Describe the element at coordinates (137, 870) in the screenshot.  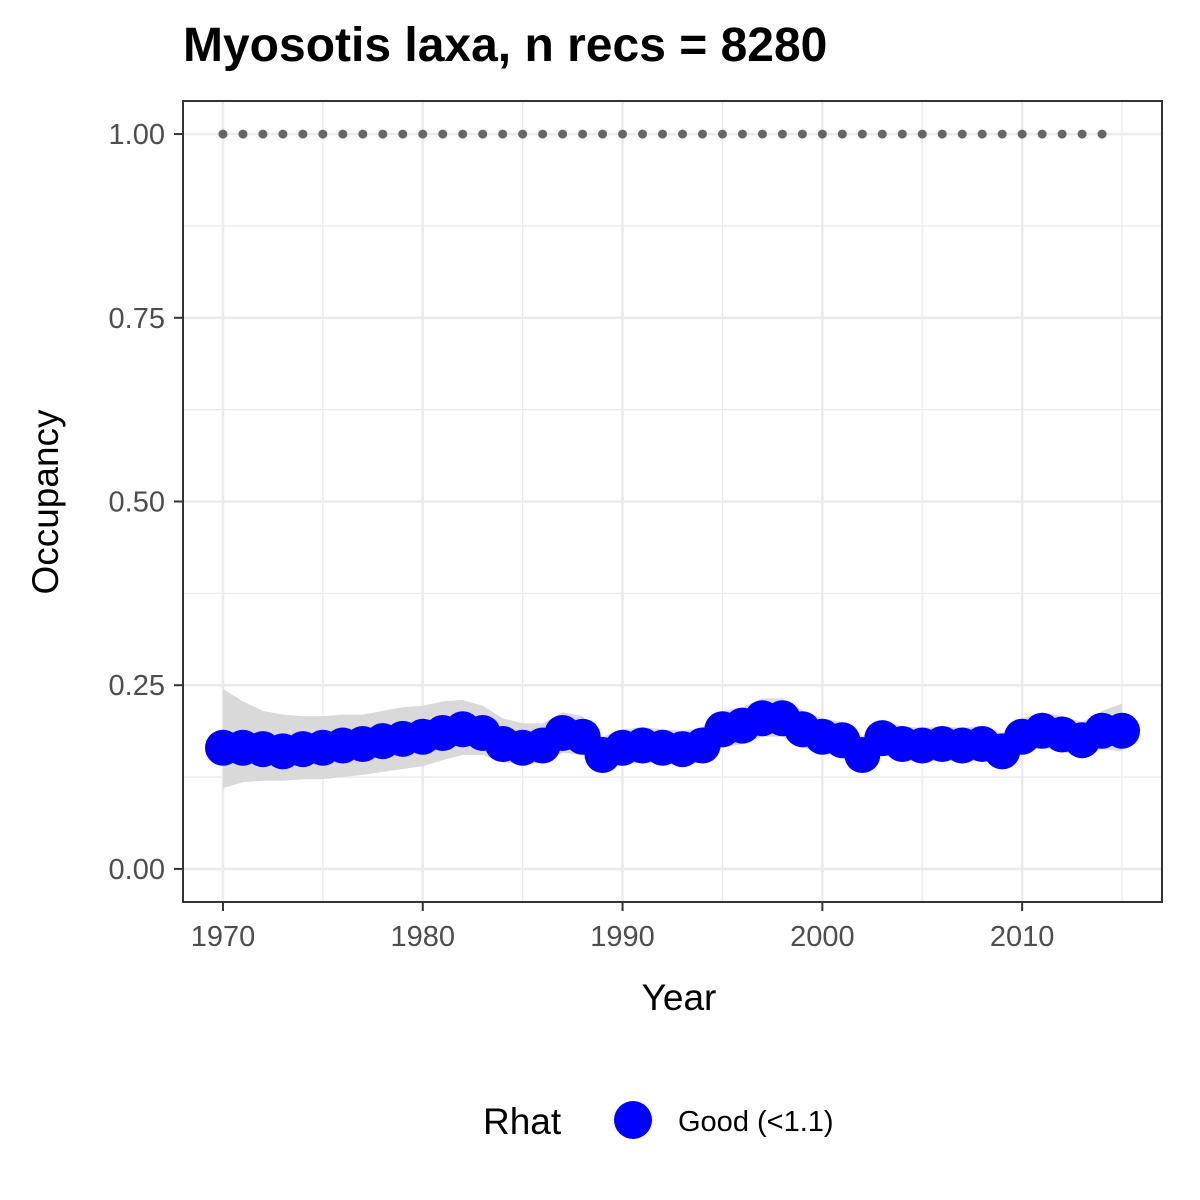
I see `y-tick-label: 0.00` at that location.